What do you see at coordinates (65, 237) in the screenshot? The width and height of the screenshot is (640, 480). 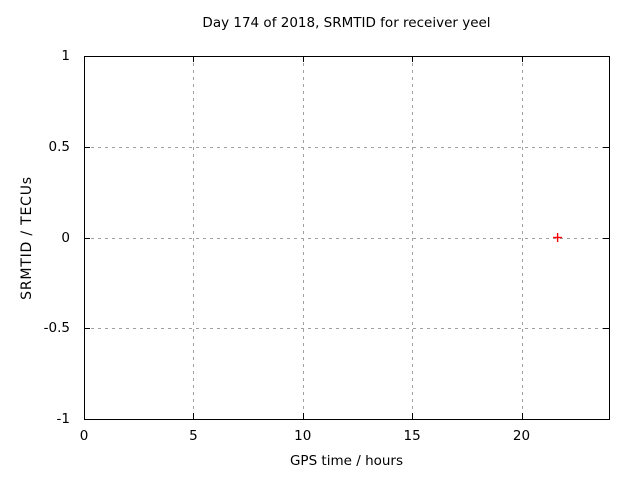 I see `y-tick-label: 0` at bounding box center [65, 237].